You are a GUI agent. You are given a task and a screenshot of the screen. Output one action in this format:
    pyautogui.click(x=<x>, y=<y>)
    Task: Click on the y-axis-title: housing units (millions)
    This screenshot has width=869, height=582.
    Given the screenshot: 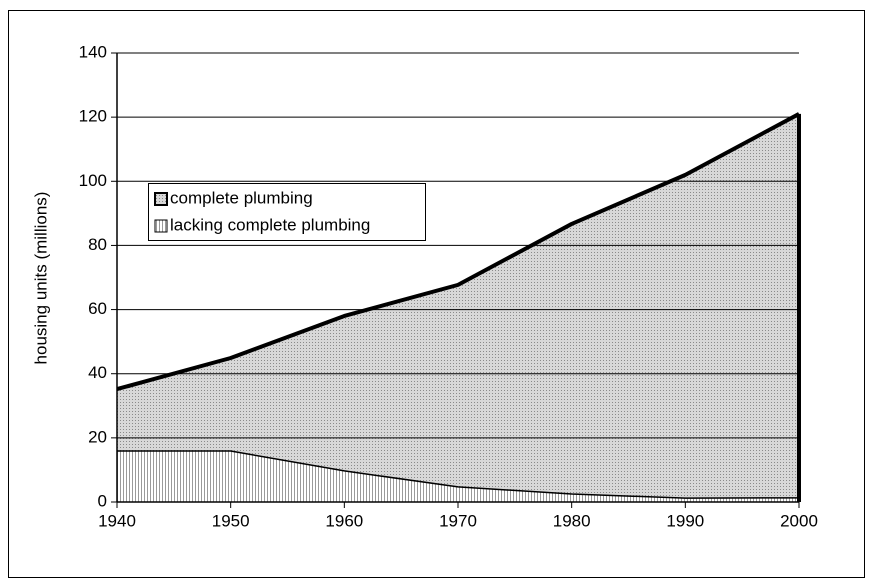 What is the action you would take?
    pyautogui.click(x=40, y=278)
    